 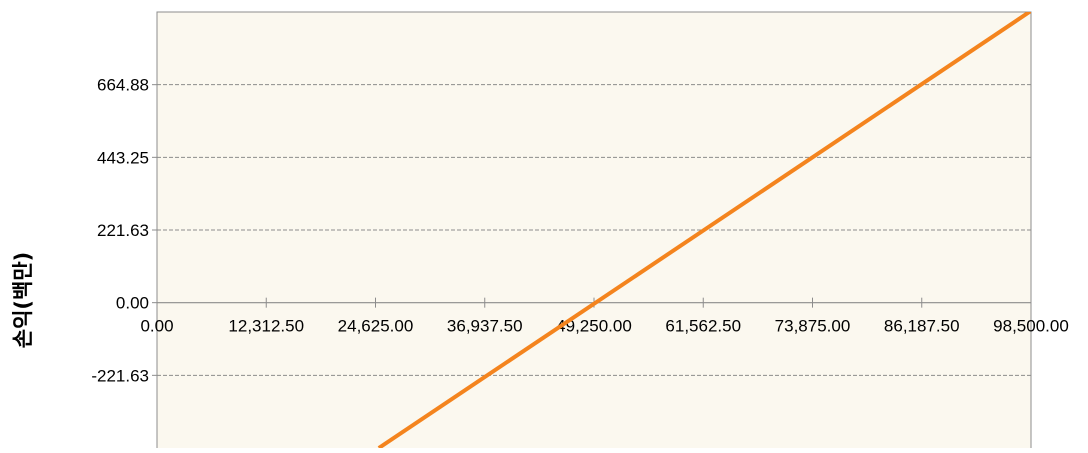 I want to click on y-tick-label: -221.63, so click(x=120, y=375).